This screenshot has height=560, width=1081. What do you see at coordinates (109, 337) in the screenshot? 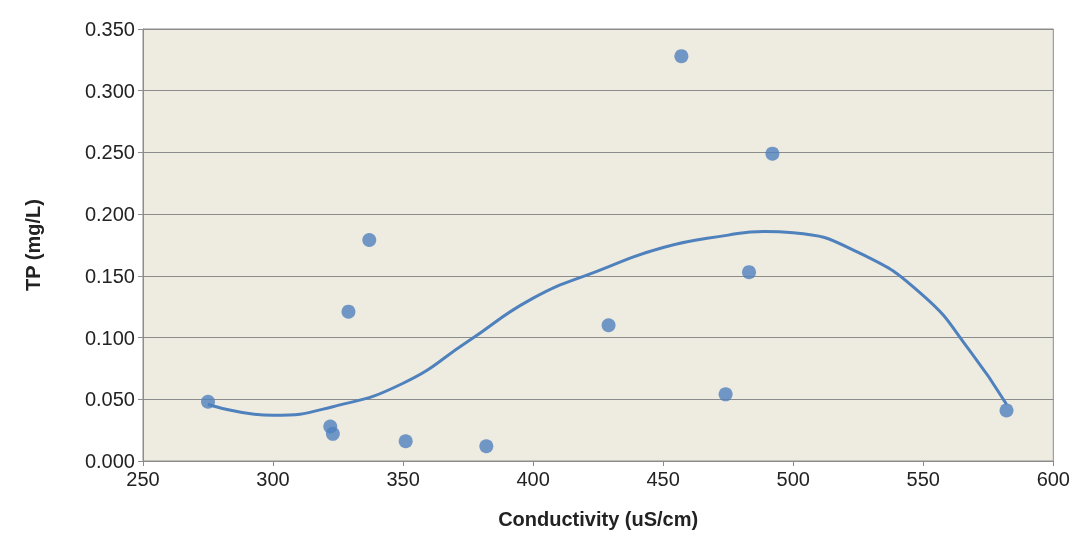
I see `y-tick-label: 0.100` at bounding box center [109, 337].